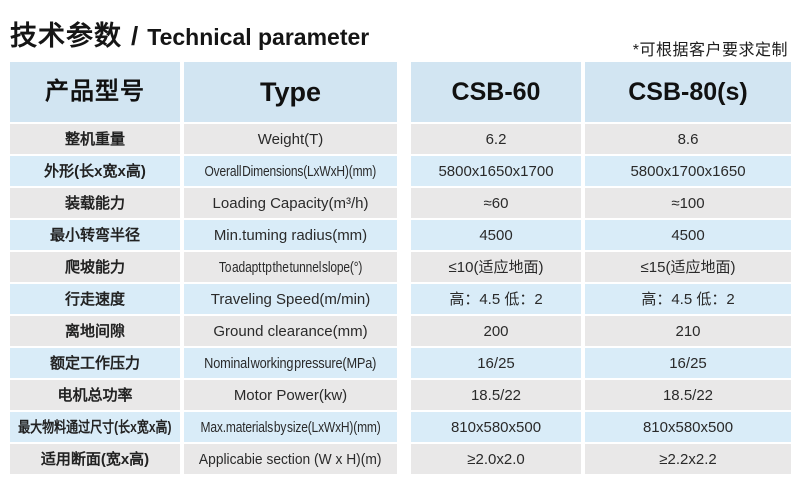 This screenshot has width=800, height=499. I want to click on cell-text: Weight(T), so click(290, 139).